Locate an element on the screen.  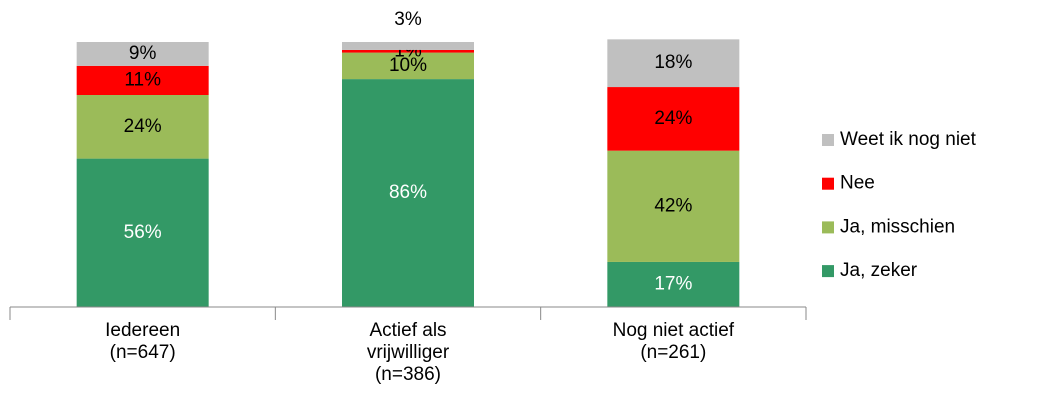
data-label: 56% is located at coordinates (143, 232).